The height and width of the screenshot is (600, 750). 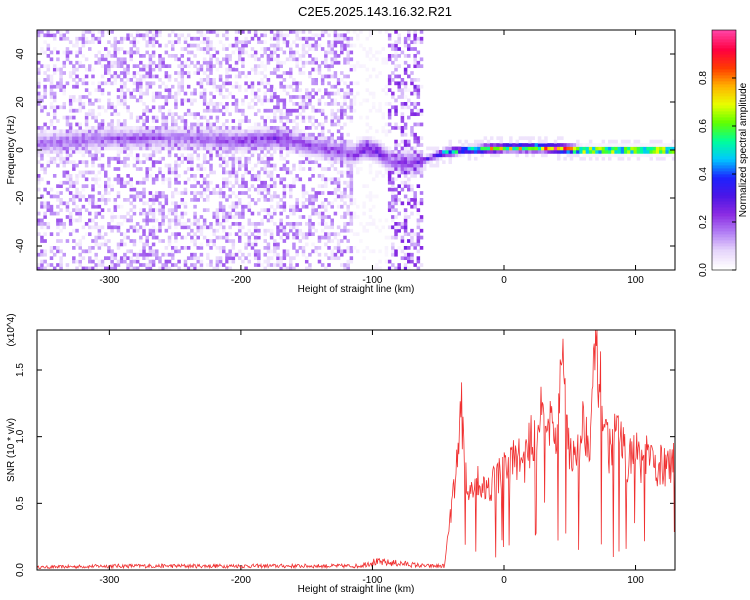 I want to click on colorbar-swatch, so click(x=724, y=149).